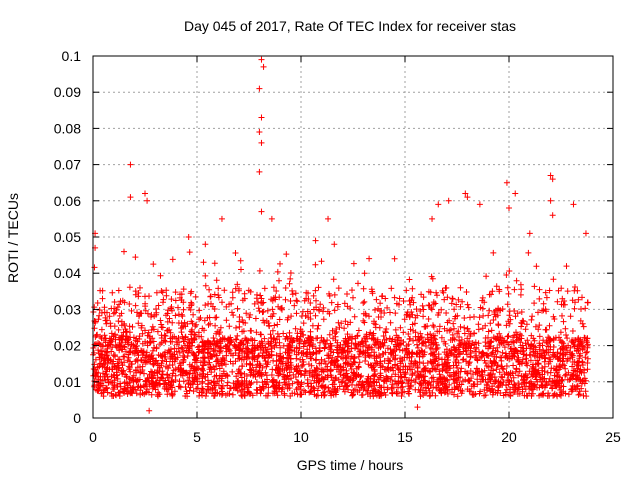 The image size is (640, 480). Describe the element at coordinates (67, 128) in the screenshot. I see `y-tick-label: 0.08` at that location.